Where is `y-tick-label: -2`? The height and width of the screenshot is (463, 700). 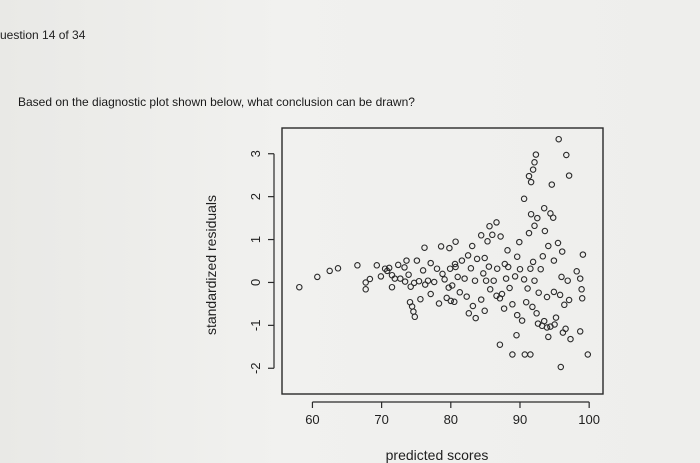 y-tick-label: -2 is located at coordinates (255, 368).